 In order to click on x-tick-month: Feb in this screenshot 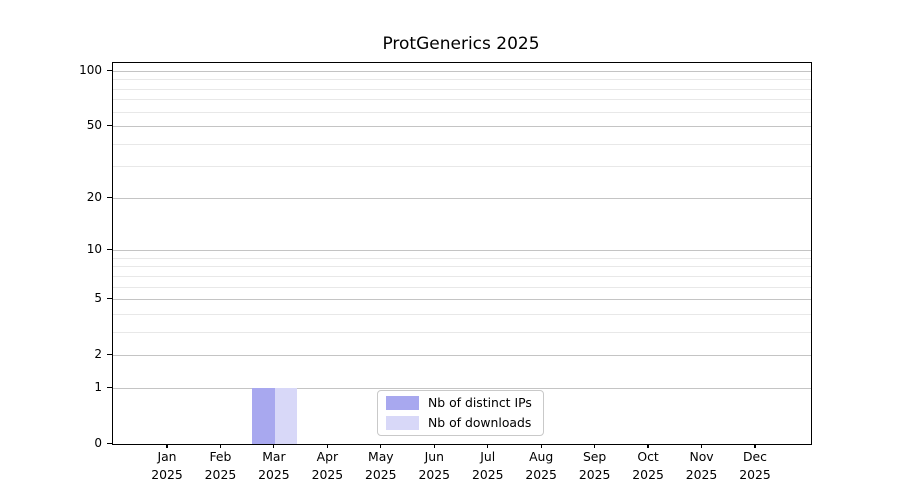, I will do `click(220, 456)`.